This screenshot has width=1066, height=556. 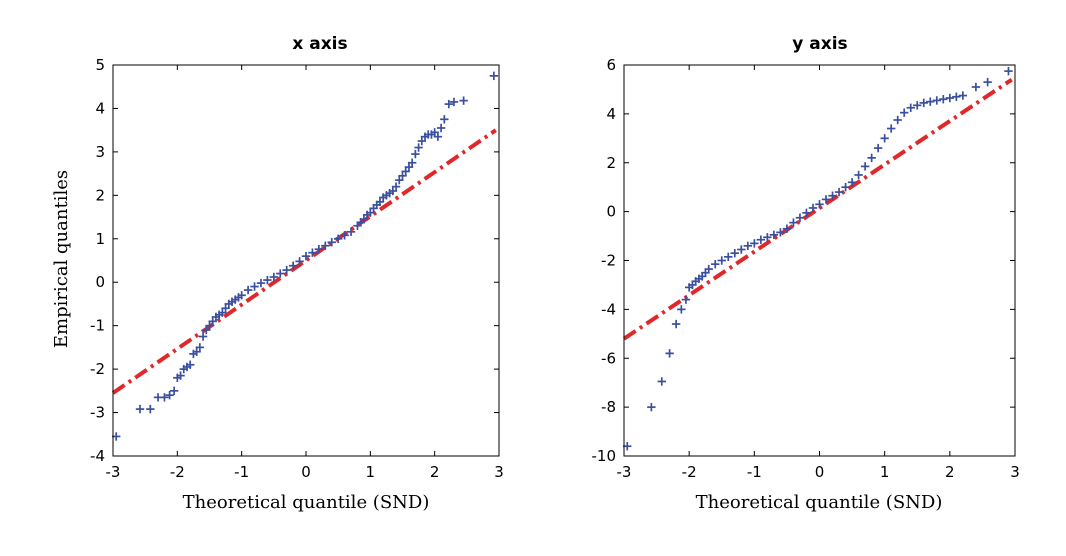 What do you see at coordinates (306, 502) in the screenshot?
I see `x-axis-label: Theoretical quantile (SND)` at bounding box center [306, 502].